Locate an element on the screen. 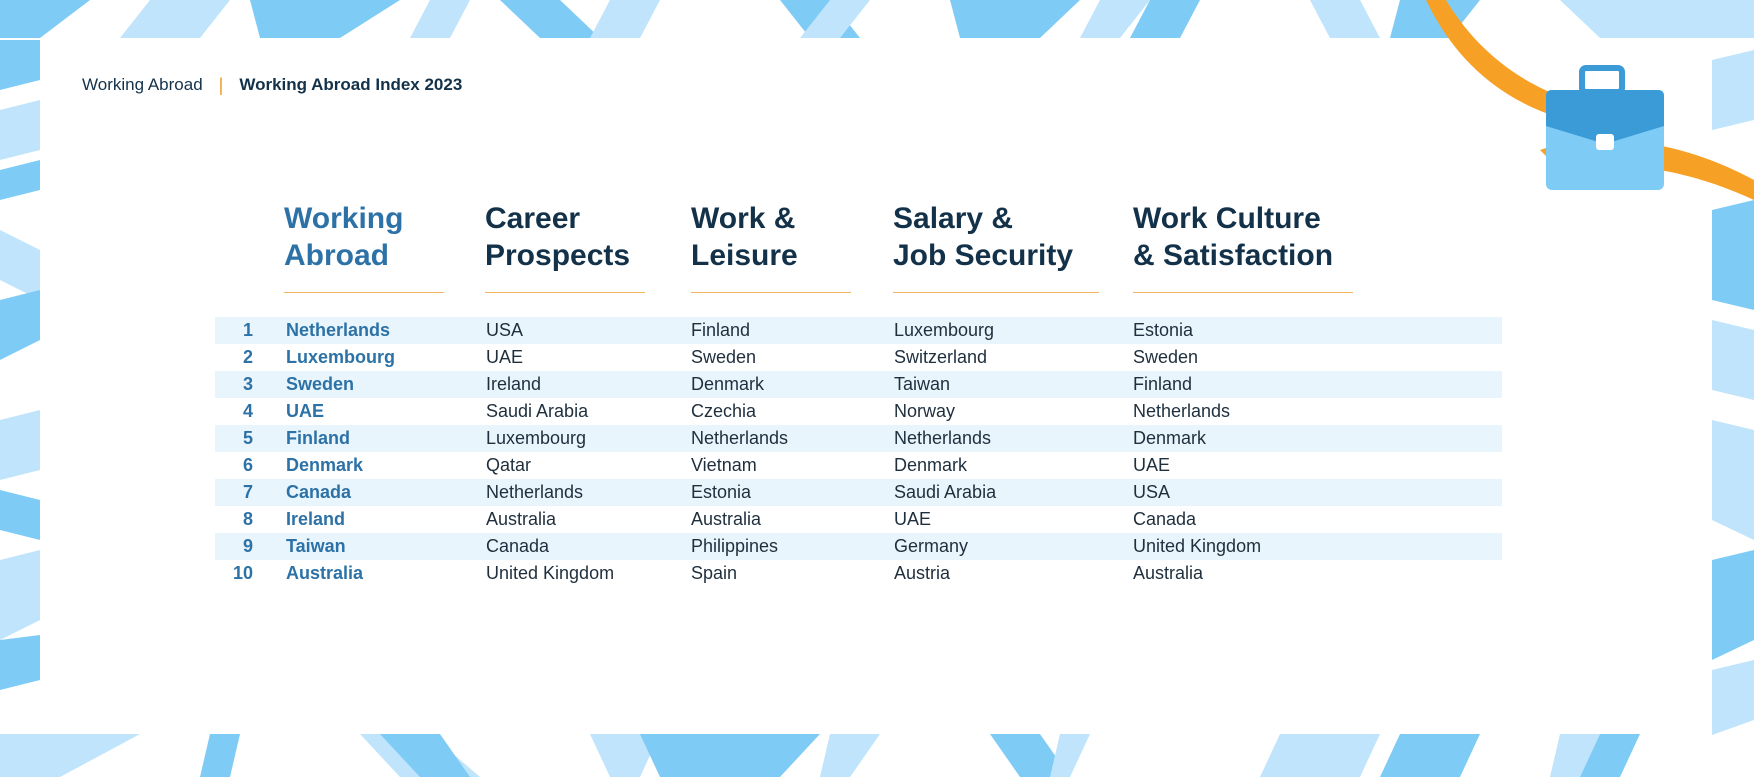  work-leisure-cell: Vietnam is located at coordinates (724, 465).